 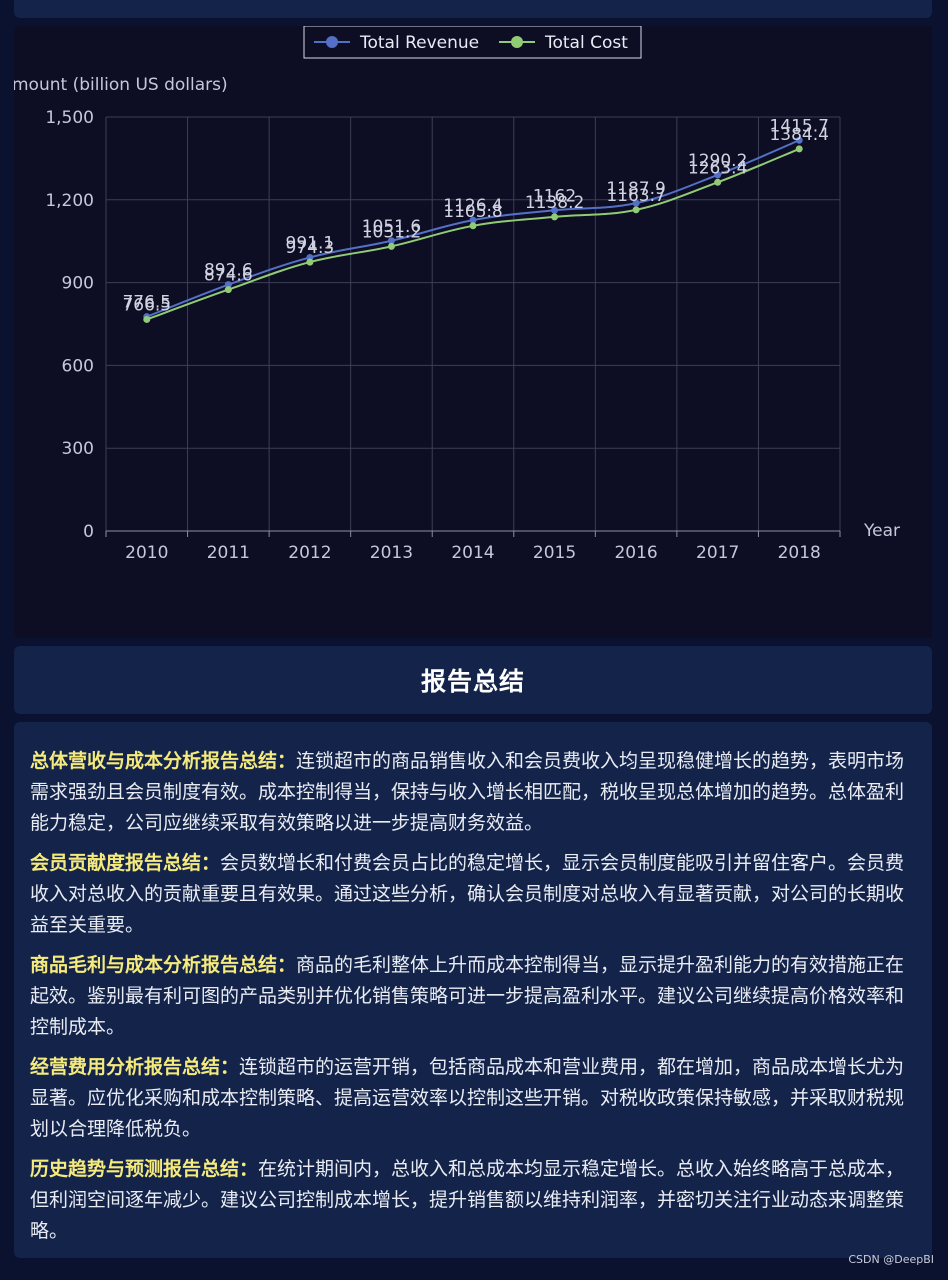 I want to click on data-label: 1126.4, so click(x=472, y=206).